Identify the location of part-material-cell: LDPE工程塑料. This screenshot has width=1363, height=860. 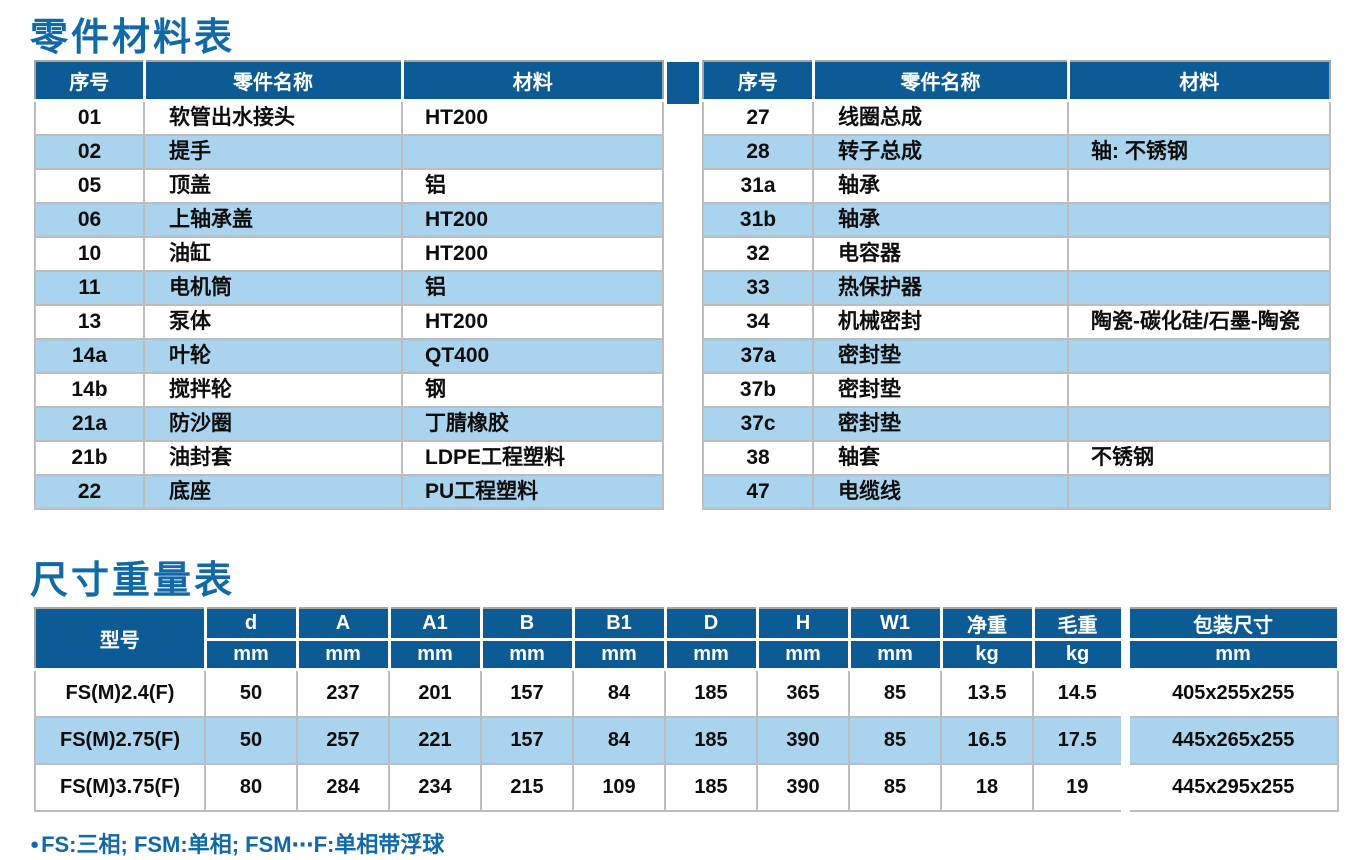
(532, 458).